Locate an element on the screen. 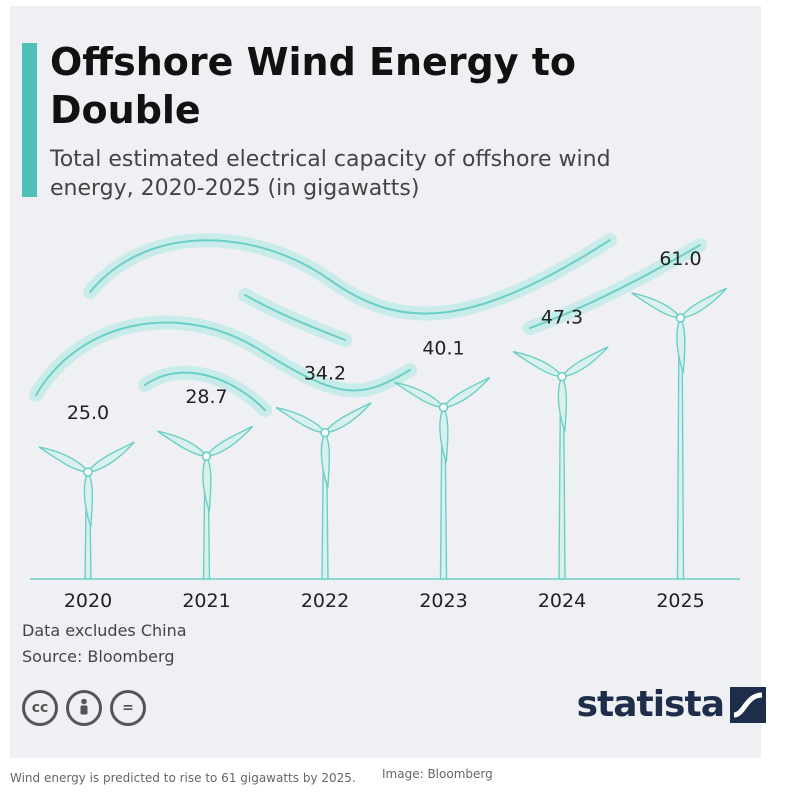  turbine-2021 is located at coordinates (205, 502).